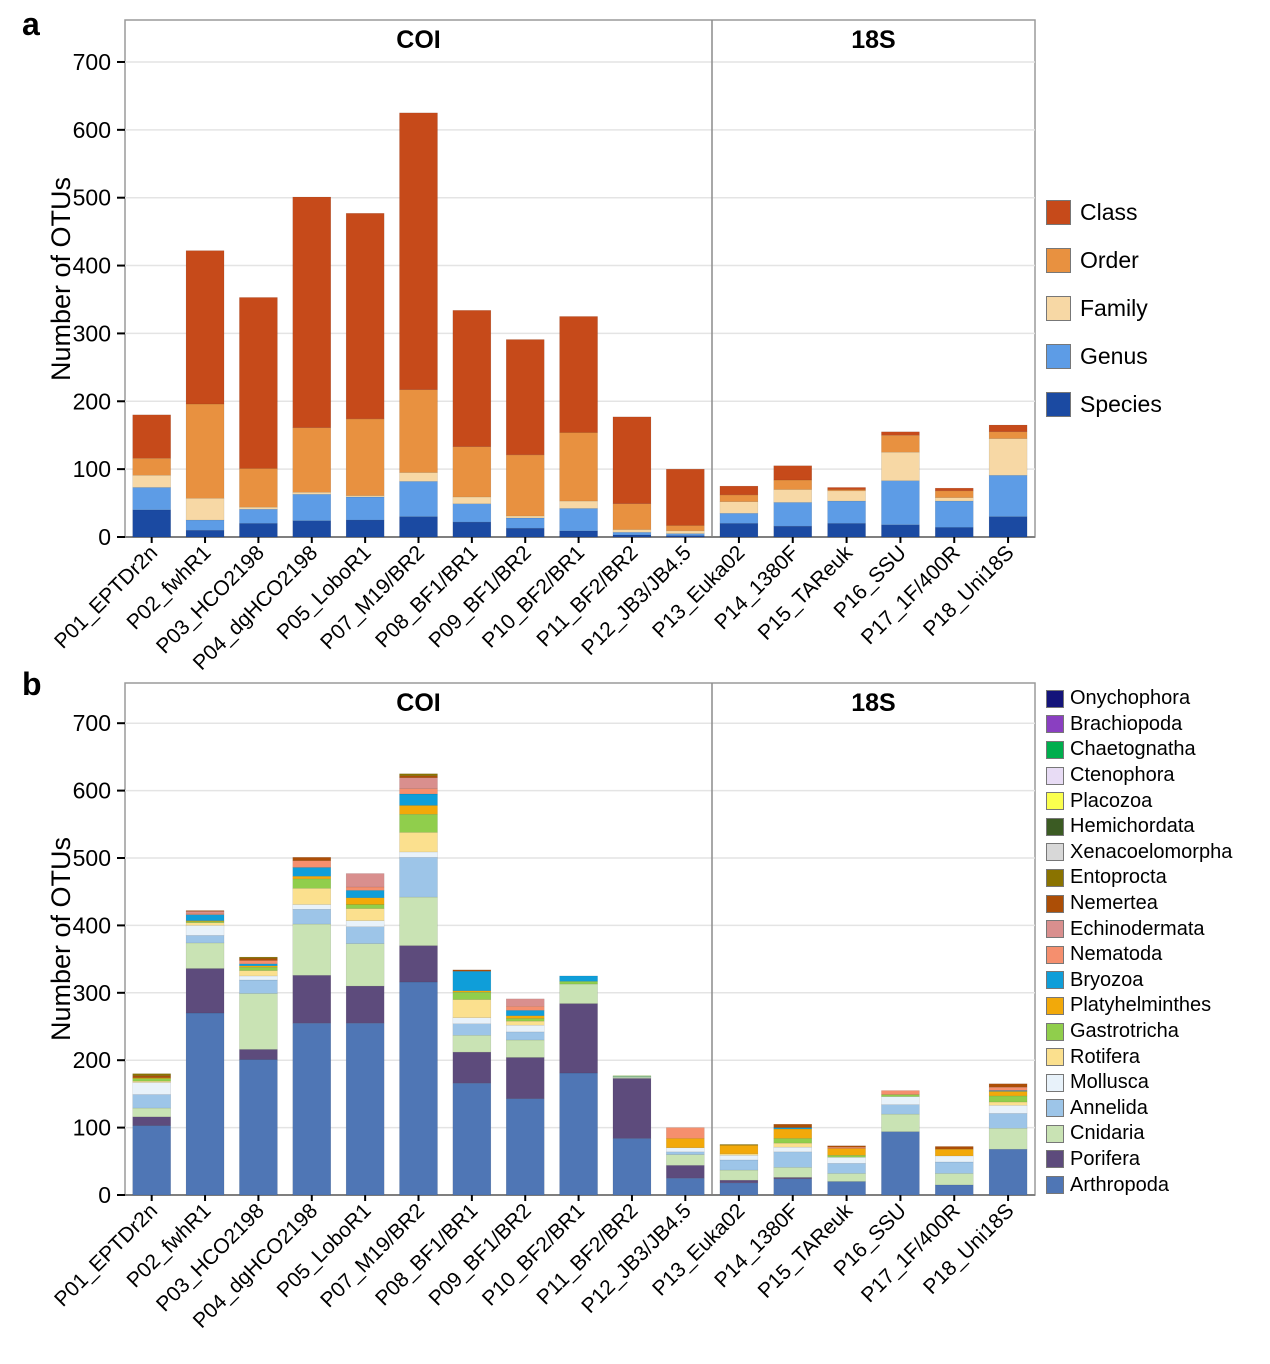 This screenshot has width=1270, height=1364. Describe the element at coordinates (1055, 749) in the screenshot. I see `legend-swatch-chaetognatha` at that location.